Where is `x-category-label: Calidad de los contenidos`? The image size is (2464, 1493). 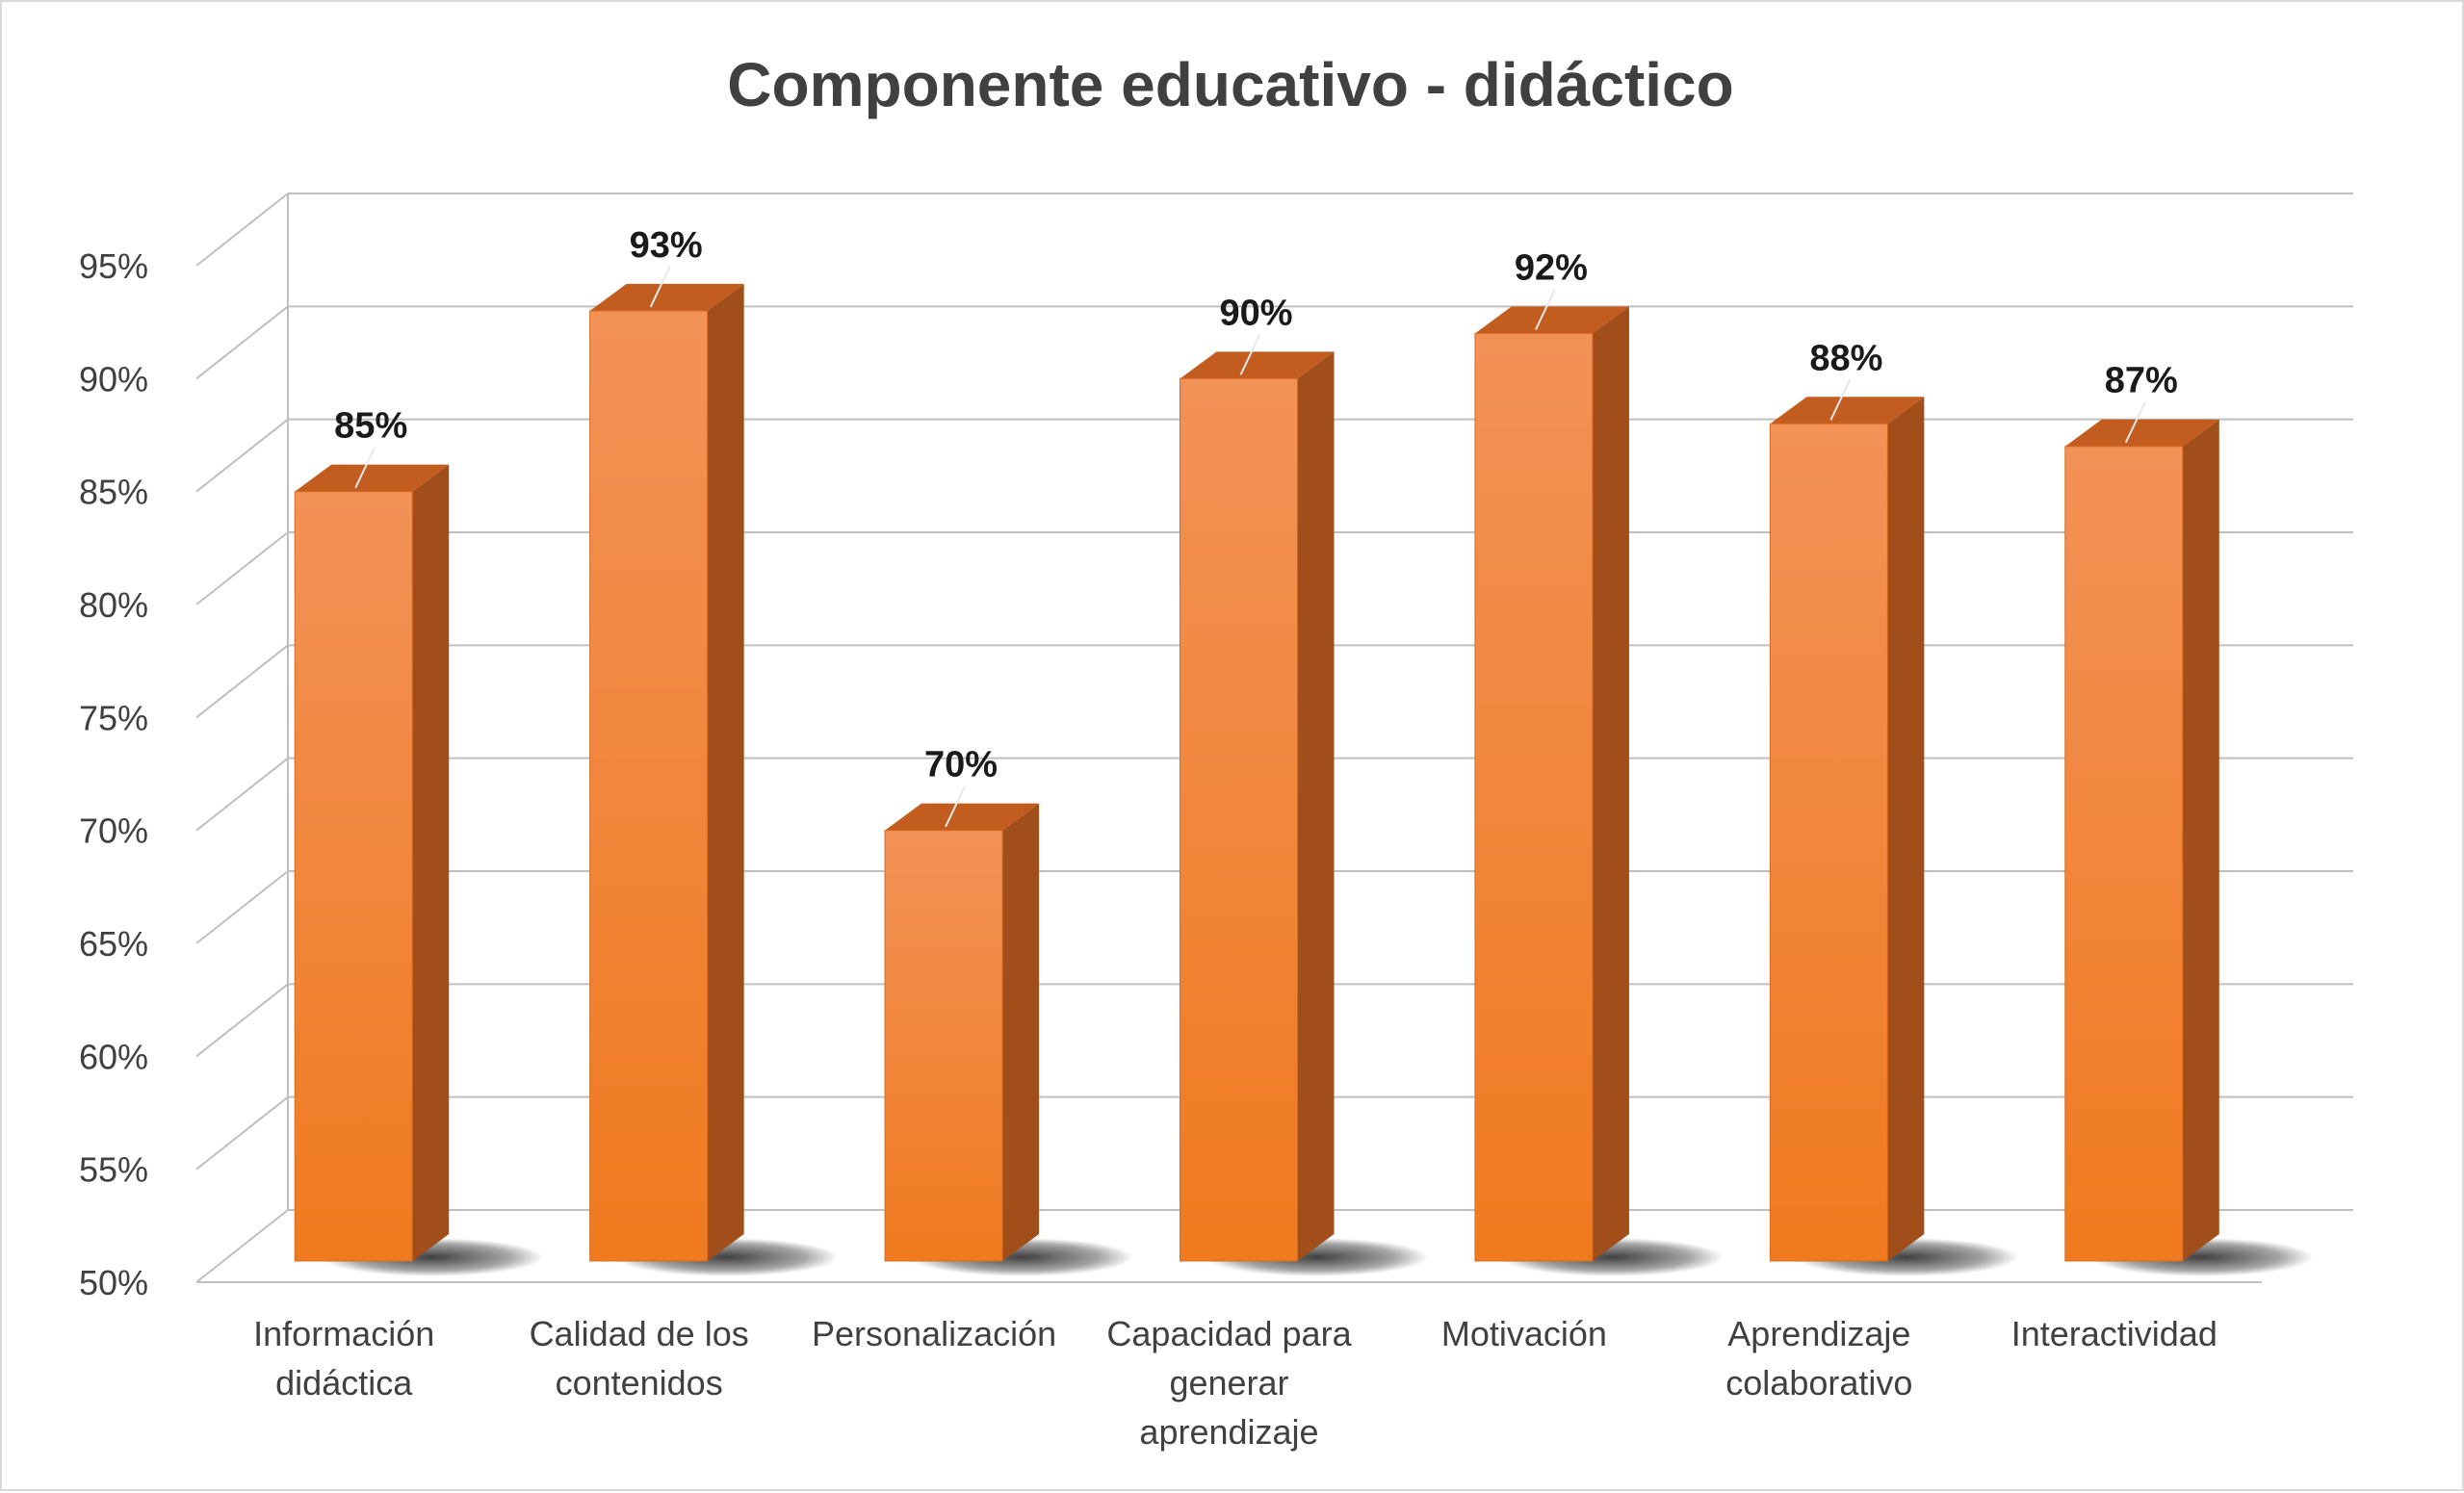 x-category-label: Calidad de los contenidos is located at coordinates (639, 1358).